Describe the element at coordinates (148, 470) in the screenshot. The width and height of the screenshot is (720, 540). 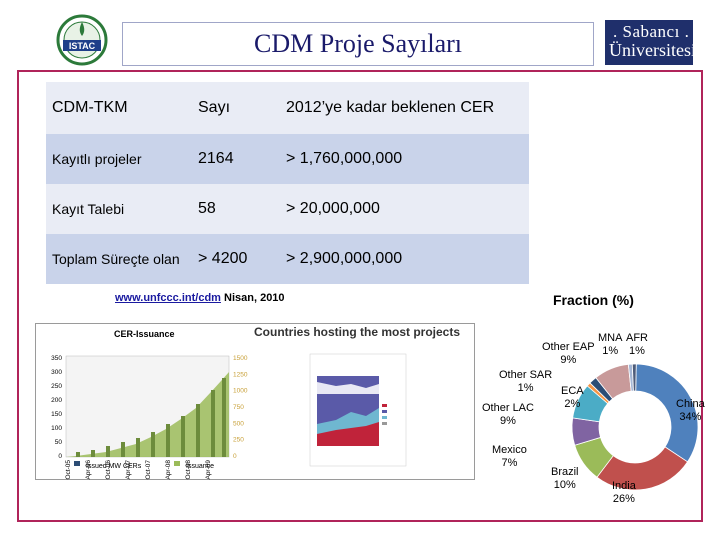
I see `x-tick-label: Oct-07` at that location.